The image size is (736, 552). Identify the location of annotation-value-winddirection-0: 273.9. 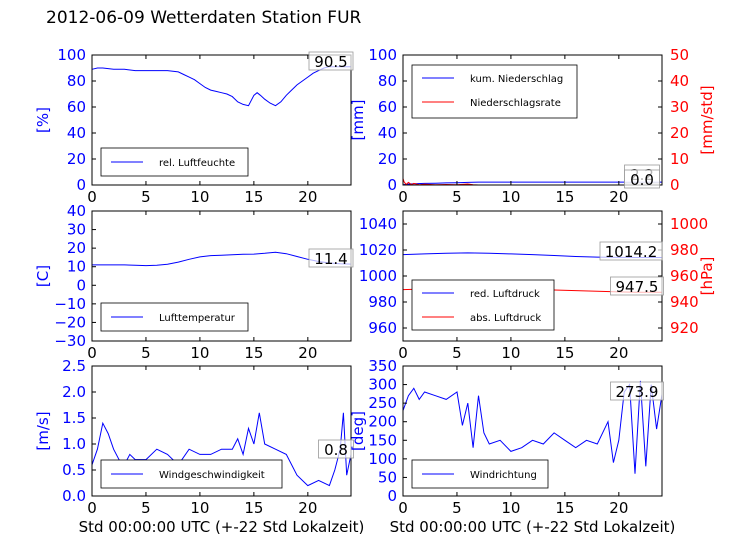
(637, 392).